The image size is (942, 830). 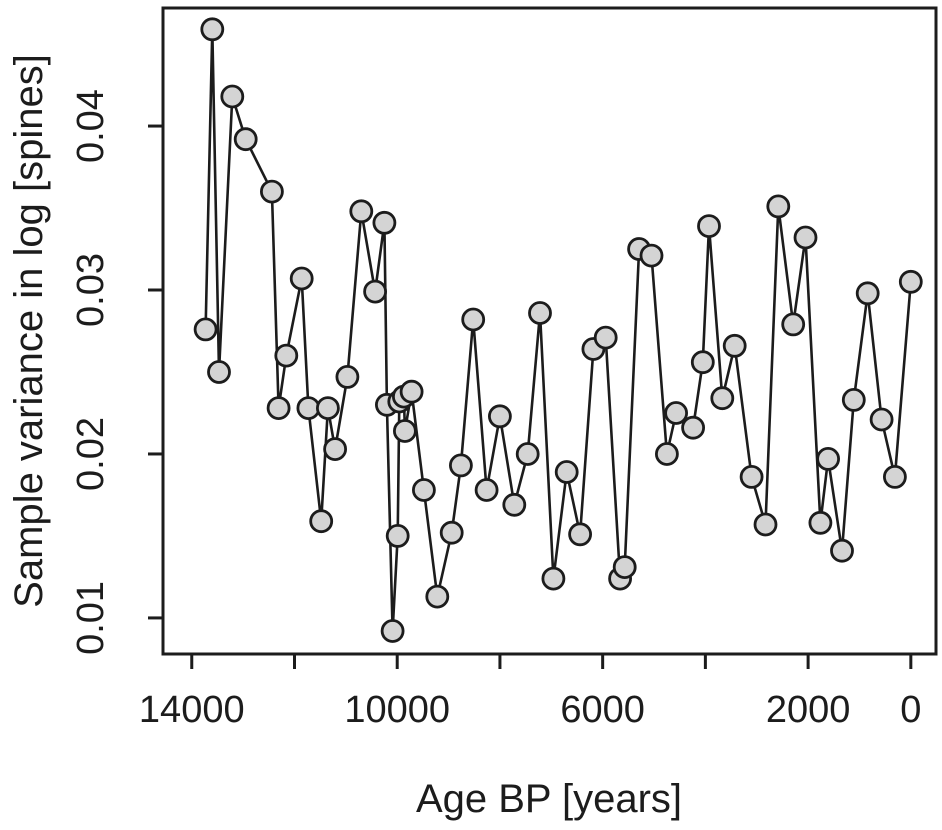 What do you see at coordinates (116, 372) in the screenshot?
I see `y-axis-ticks: 0.01 0.02 0.03 0.04` at bounding box center [116, 372].